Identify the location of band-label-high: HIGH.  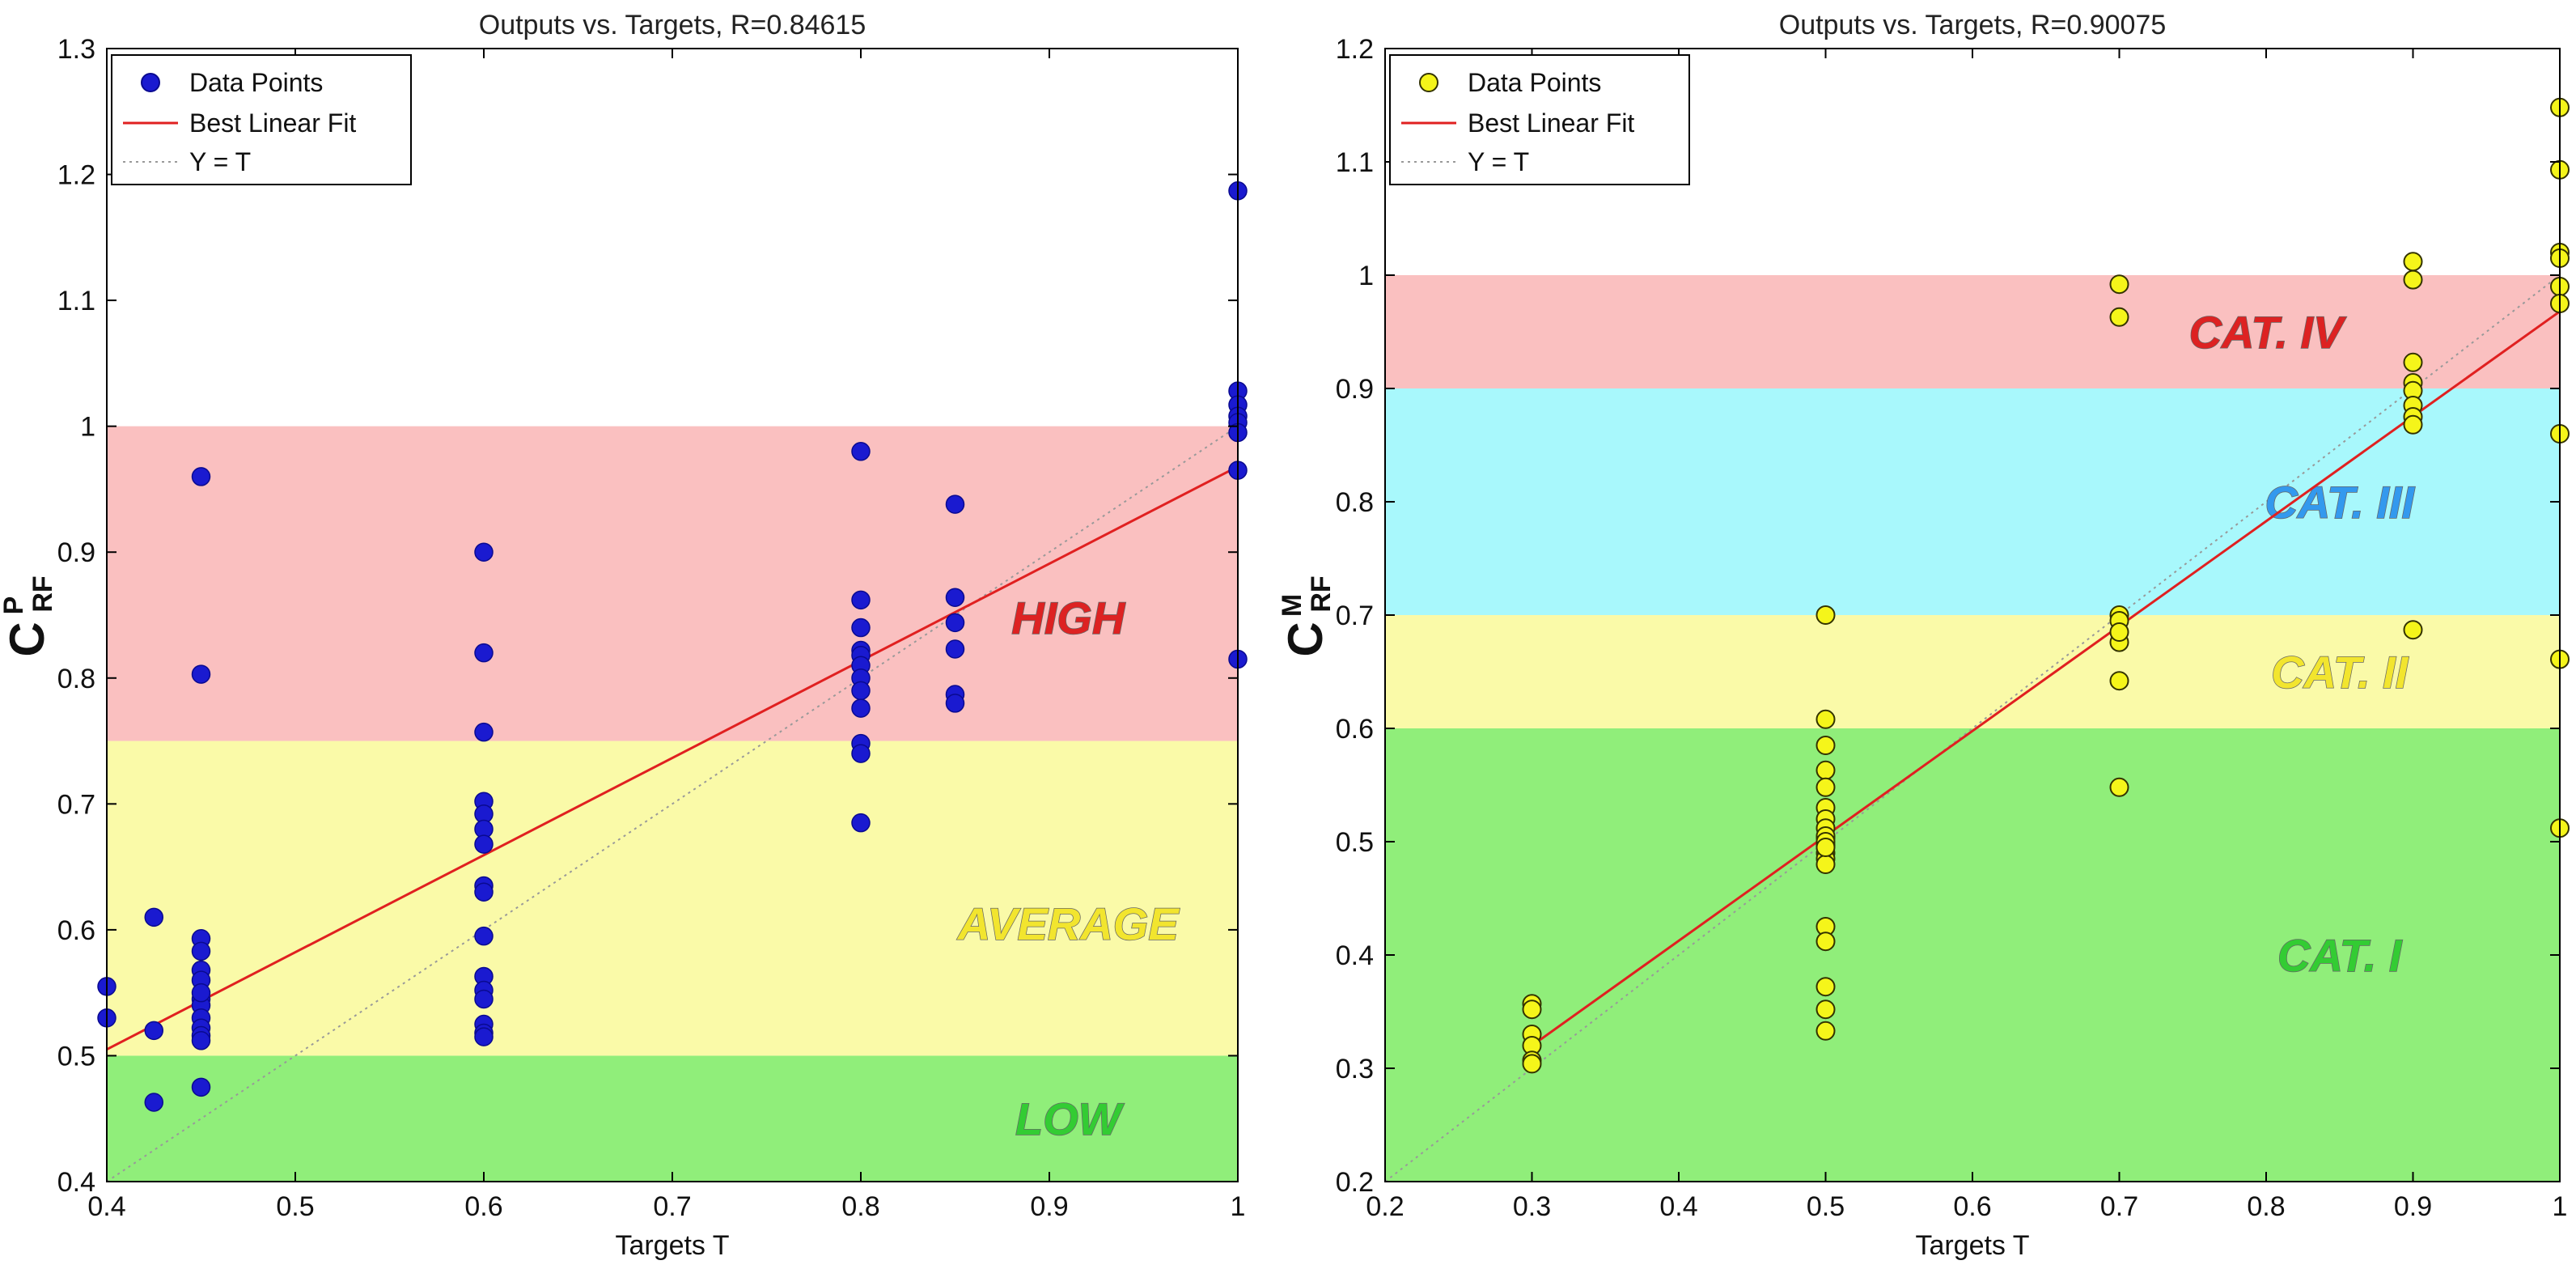
(1068, 617).